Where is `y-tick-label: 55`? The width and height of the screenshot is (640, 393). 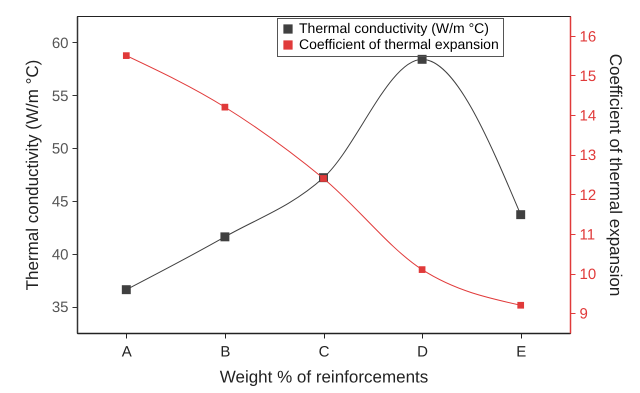
y-tick-label: 55 is located at coordinates (60, 96).